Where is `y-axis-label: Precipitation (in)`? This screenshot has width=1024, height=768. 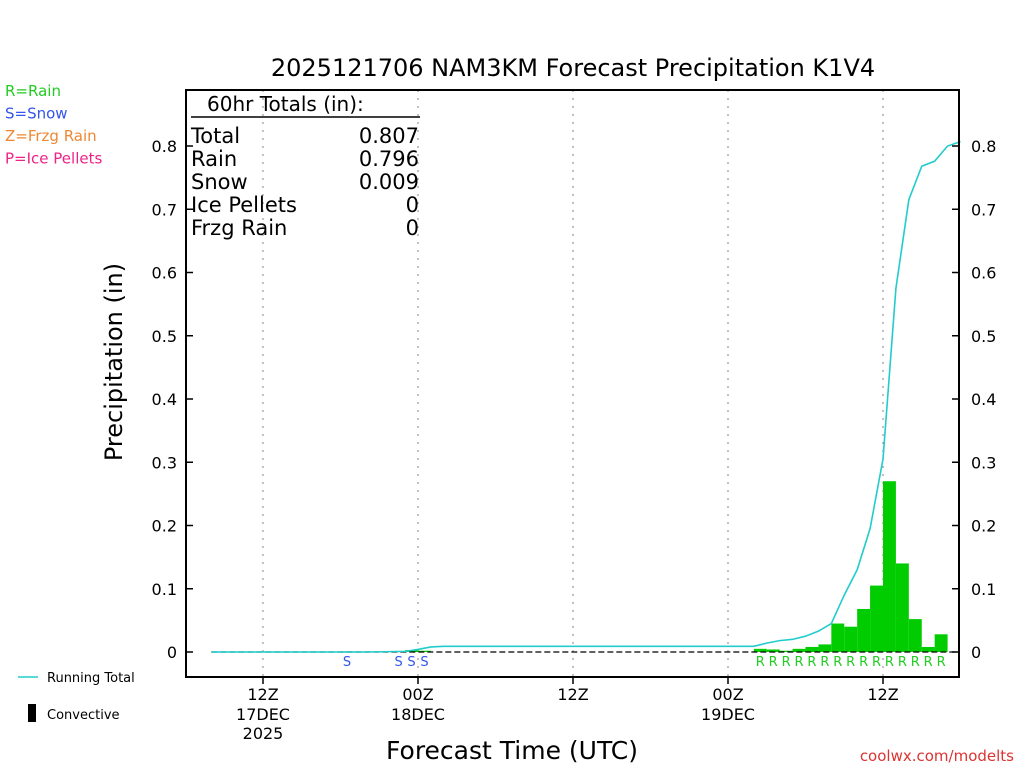
y-axis-label: Precipitation (in) is located at coordinates (114, 362).